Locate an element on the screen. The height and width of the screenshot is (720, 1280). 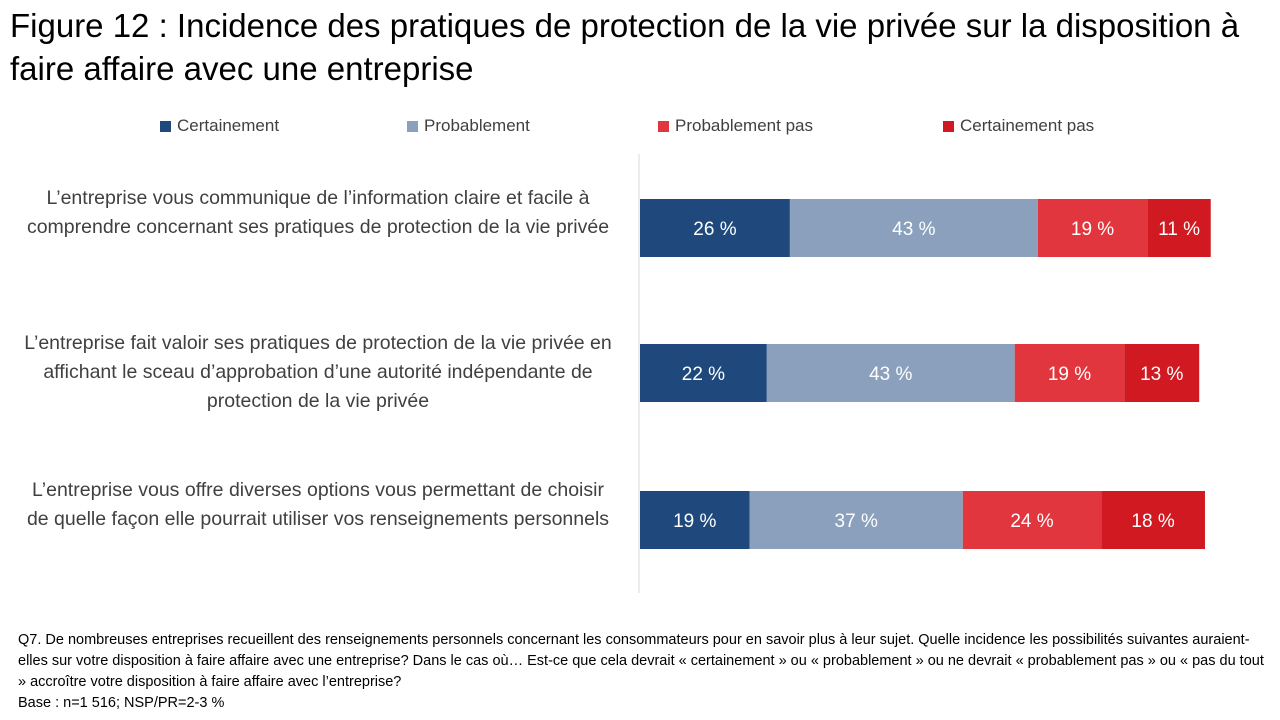
data-label: 26 % is located at coordinates (714, 229).